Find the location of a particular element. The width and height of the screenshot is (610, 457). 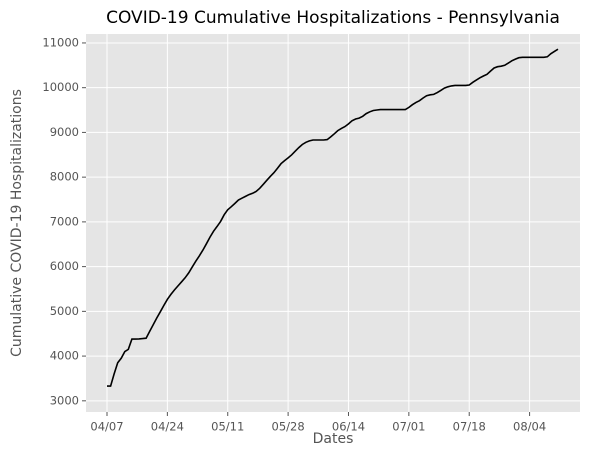

y-tick-label: 7000 is located at coordinates (64, 221).